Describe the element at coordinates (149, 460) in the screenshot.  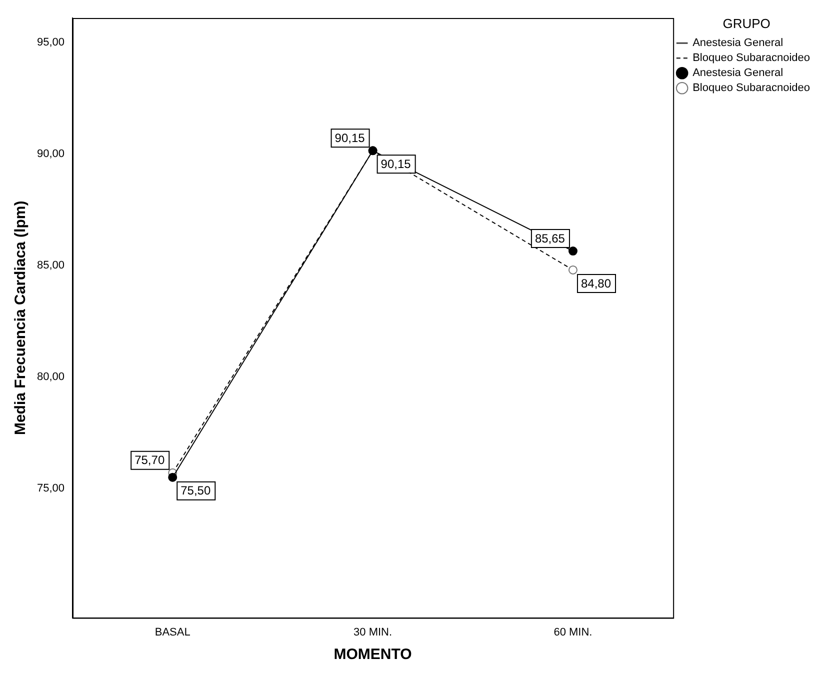
I see `data-label: 75,70` at that location.